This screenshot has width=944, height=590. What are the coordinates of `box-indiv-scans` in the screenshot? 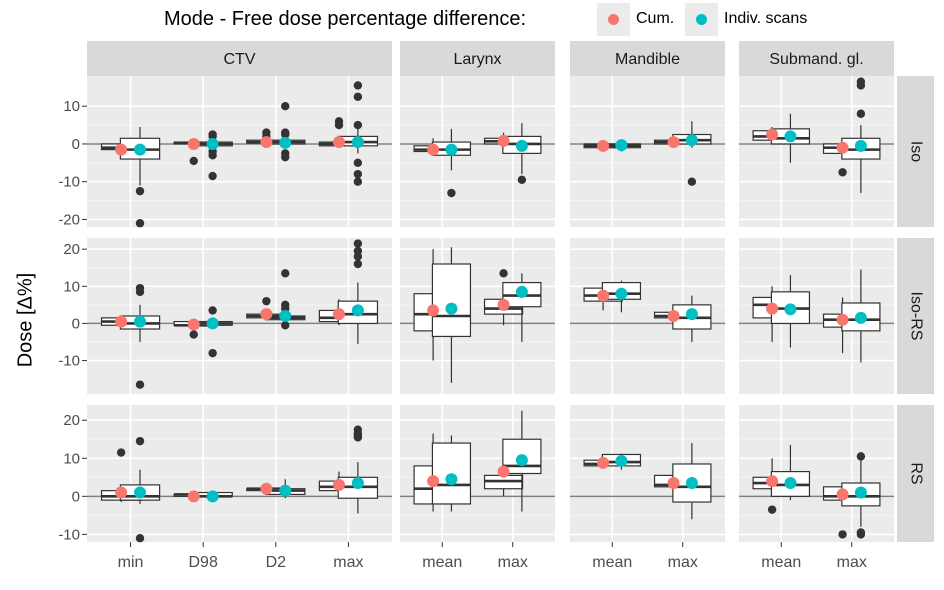 It's located at (451, 300).